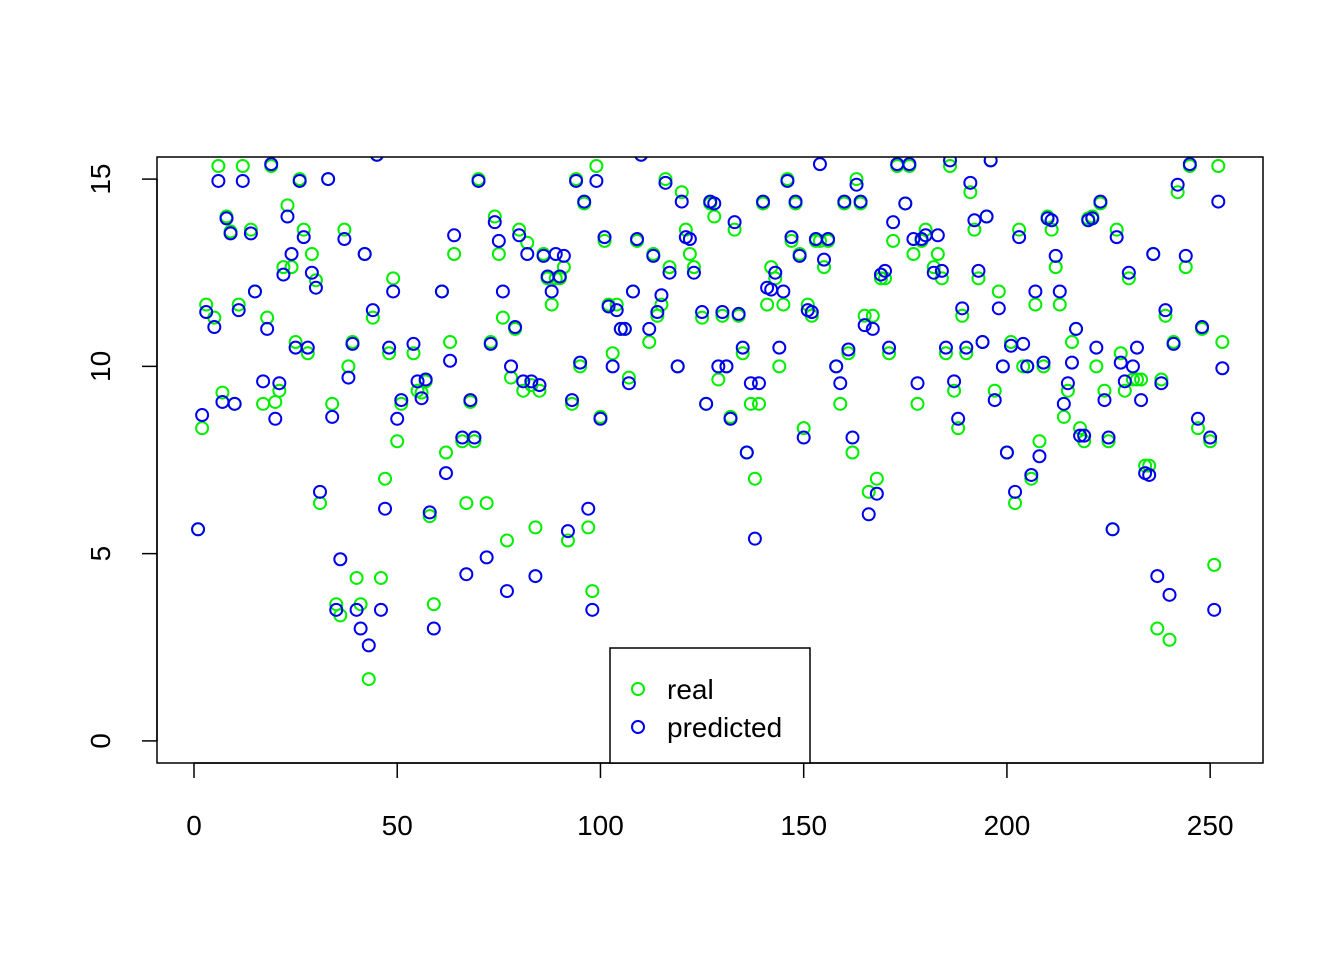  Describe the element at coordinates (100, 366) in the screenshot. I see `y-tick-label: 10` at that location.